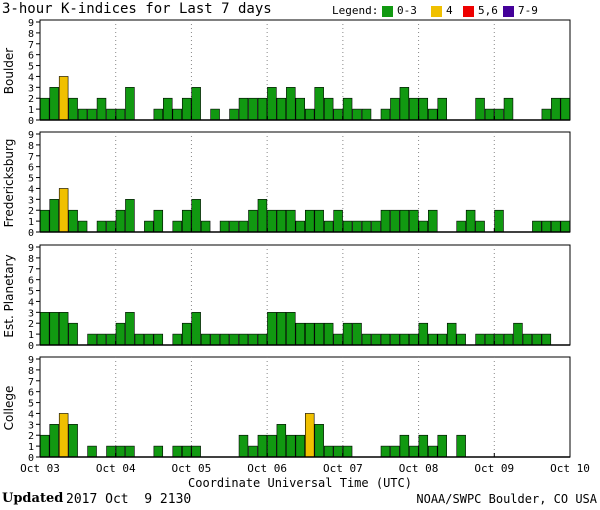 This screenshot has height=510, width=600. I want to click on legend-label: Legend:, so click(355, 10).